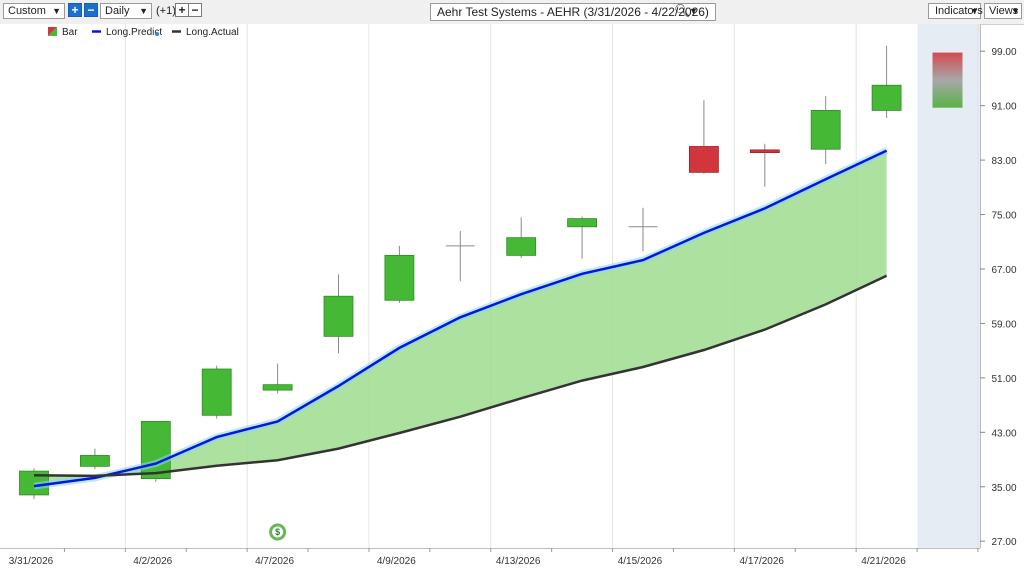 The height and width of the screenshot is (573, 1024). Describe the element at coordinates (947, 80) in the screenshot. I see `forecast-bar` at that location.